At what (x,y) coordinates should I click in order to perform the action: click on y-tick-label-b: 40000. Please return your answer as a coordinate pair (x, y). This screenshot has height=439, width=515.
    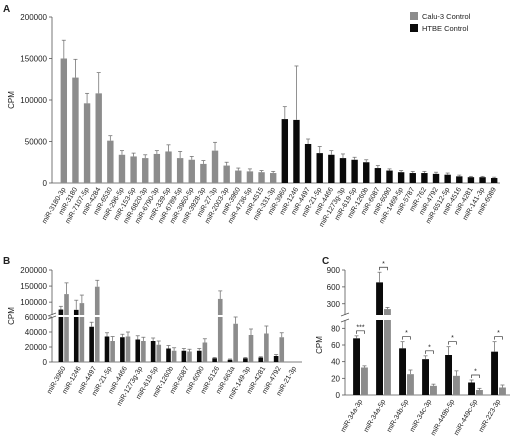
    Looking at the image, I should click on (36, 332).